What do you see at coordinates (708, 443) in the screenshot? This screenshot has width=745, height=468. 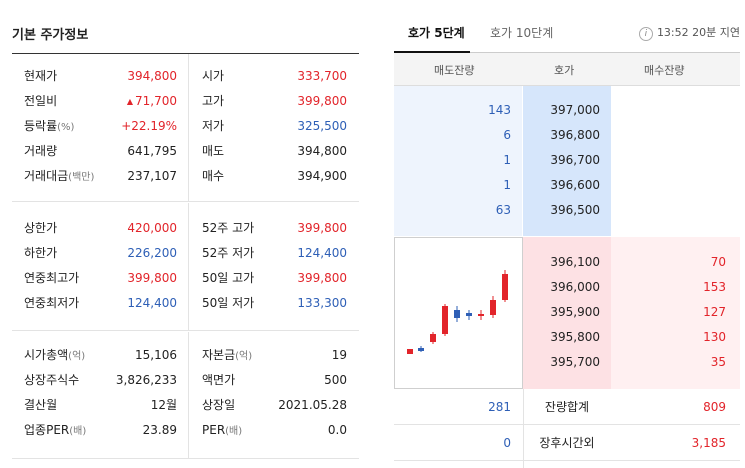 I see `footer-right-value: 3,185` at bounding box center [708, 443].